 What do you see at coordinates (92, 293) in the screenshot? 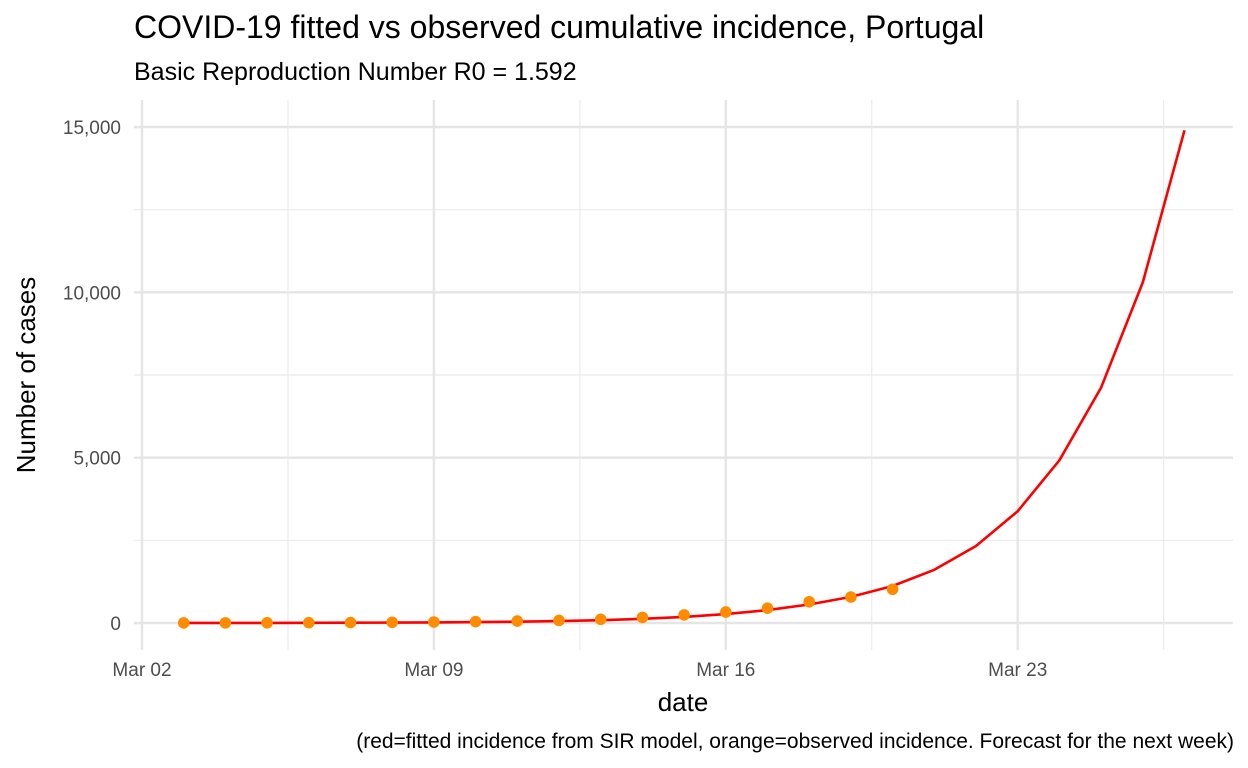
I see `y-tick-label: 10,000` at bounding box center [92, 293].